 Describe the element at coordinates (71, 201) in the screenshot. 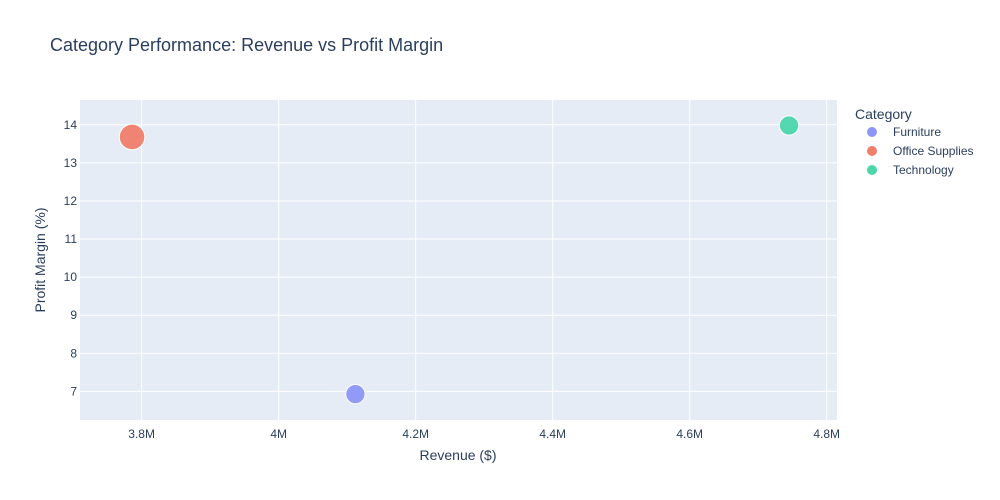

I see `y-tick-label: 12` at that location.